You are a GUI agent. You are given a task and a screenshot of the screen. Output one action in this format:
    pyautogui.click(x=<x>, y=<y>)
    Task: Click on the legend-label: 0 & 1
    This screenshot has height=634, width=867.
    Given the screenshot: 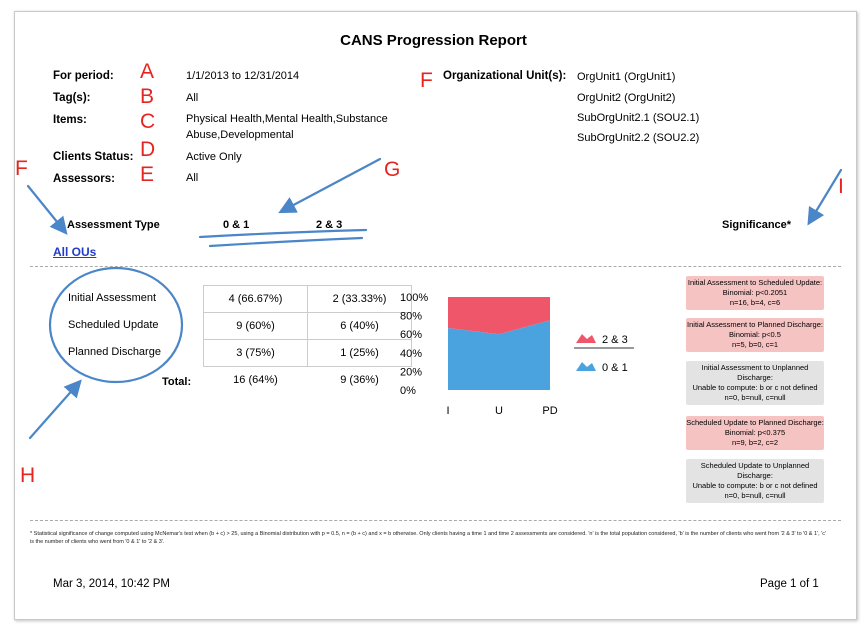 What is the action you would take?
    pyautogui.click(x=615, y=368)
    